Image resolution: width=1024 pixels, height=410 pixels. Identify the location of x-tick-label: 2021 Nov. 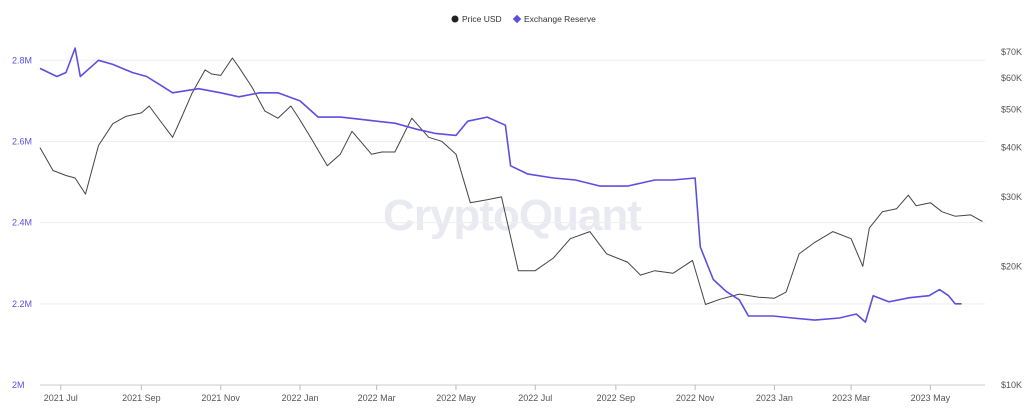
(220, 398).